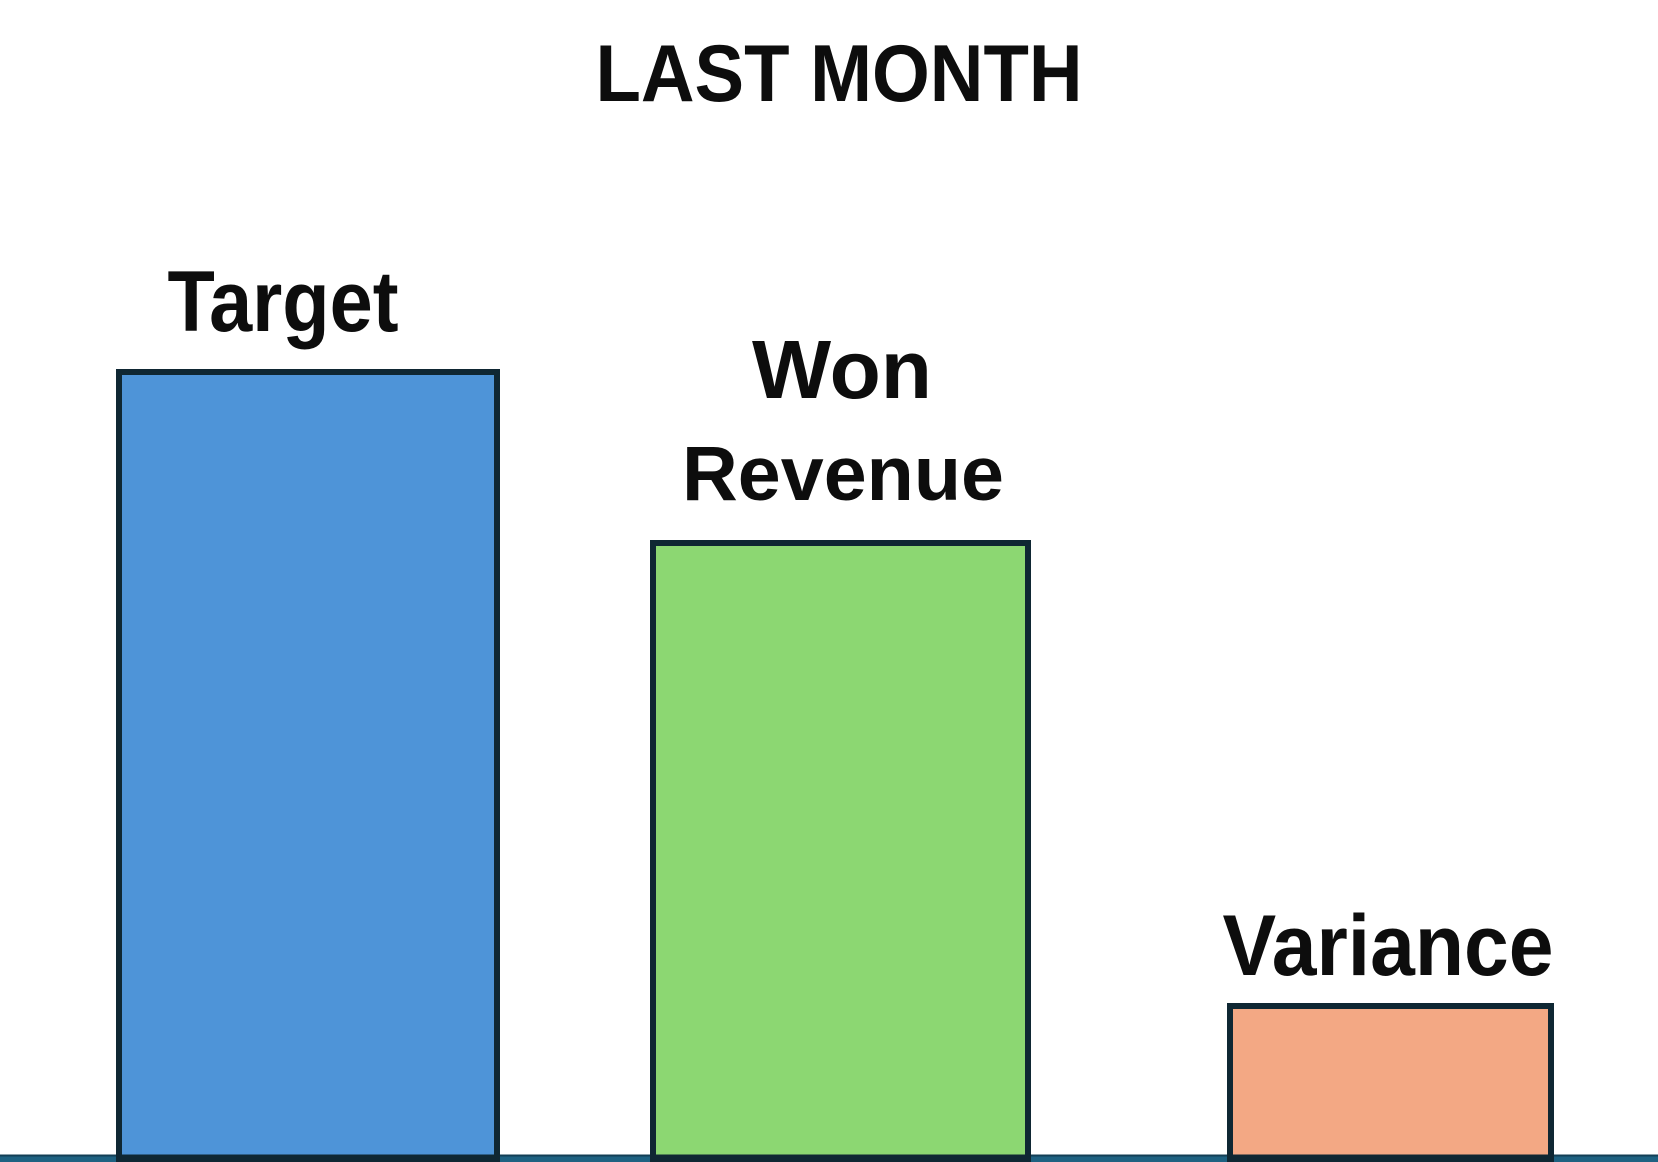 The height and width of the screenshot is (1162, 1658). What do you see at coordinates (283, 302) in the screenshot?
I see `svg-text: Target` at bounding box center [283, 302].